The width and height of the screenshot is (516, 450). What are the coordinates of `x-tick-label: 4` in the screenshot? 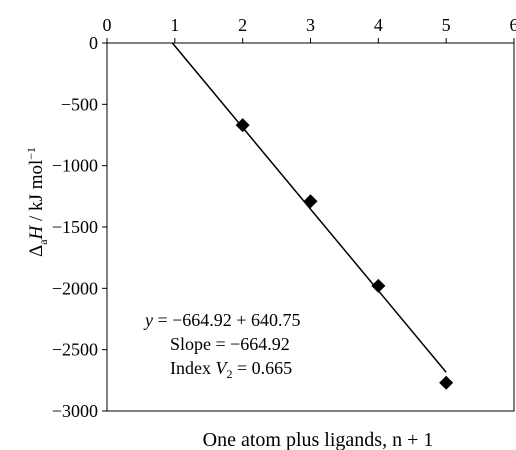 It's located at (378, 25).